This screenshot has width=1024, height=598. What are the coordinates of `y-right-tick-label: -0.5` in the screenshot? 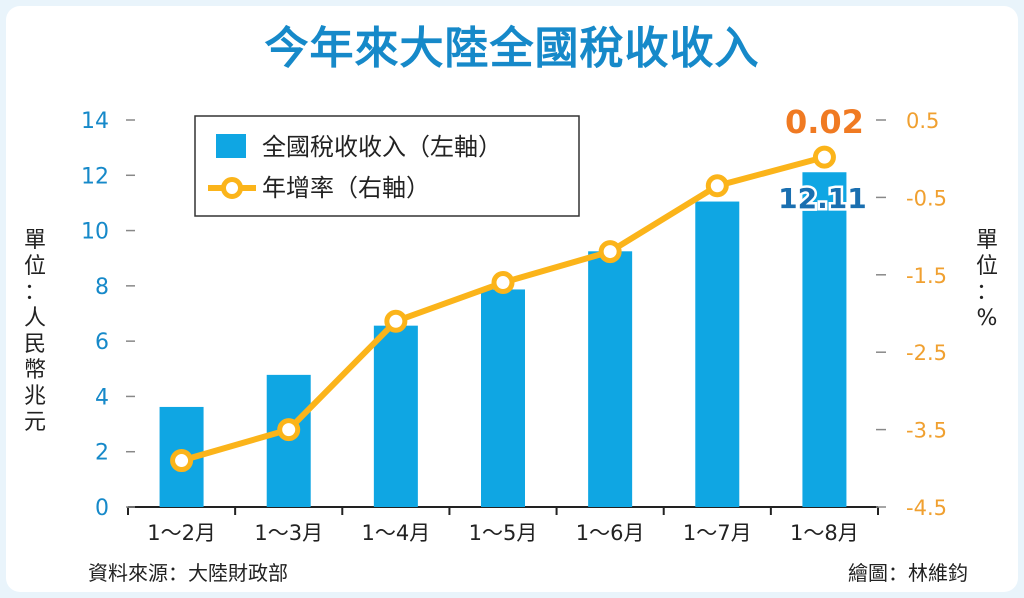 It's located at (926, 198).